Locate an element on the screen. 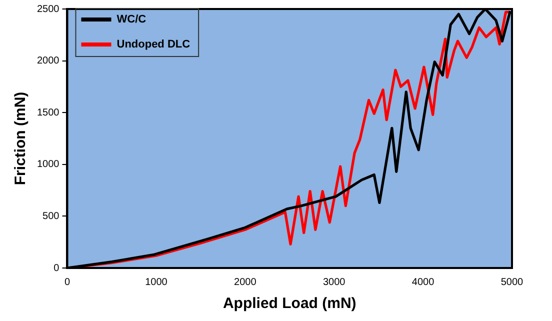  y-tick-label: 500 is located at coordinates (51, 216).